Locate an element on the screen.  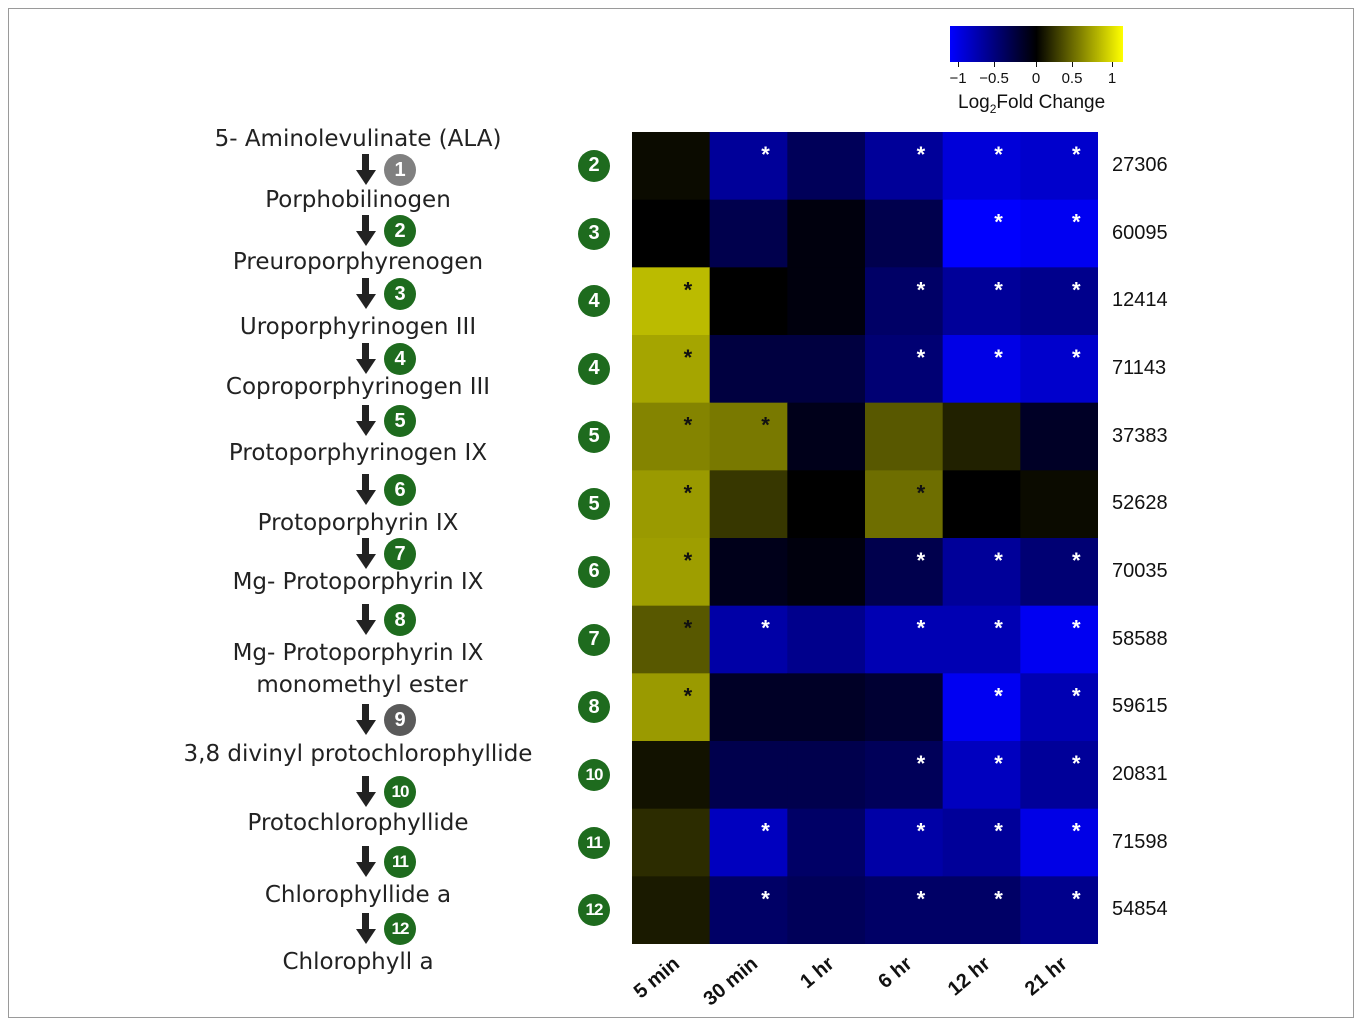
metabolite-mg-protoporphyrin-ix-me-line1: Mg- Protoporphyrin IX is located at coordinates (358, 653).